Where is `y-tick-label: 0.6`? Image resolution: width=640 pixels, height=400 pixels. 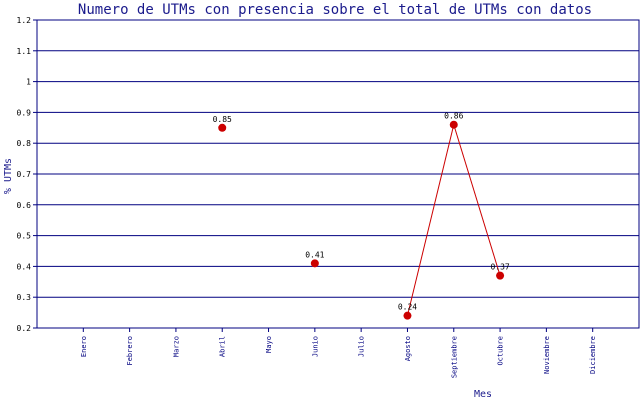 y-tick-label: 0.6 is located at coordinates (24, 205).